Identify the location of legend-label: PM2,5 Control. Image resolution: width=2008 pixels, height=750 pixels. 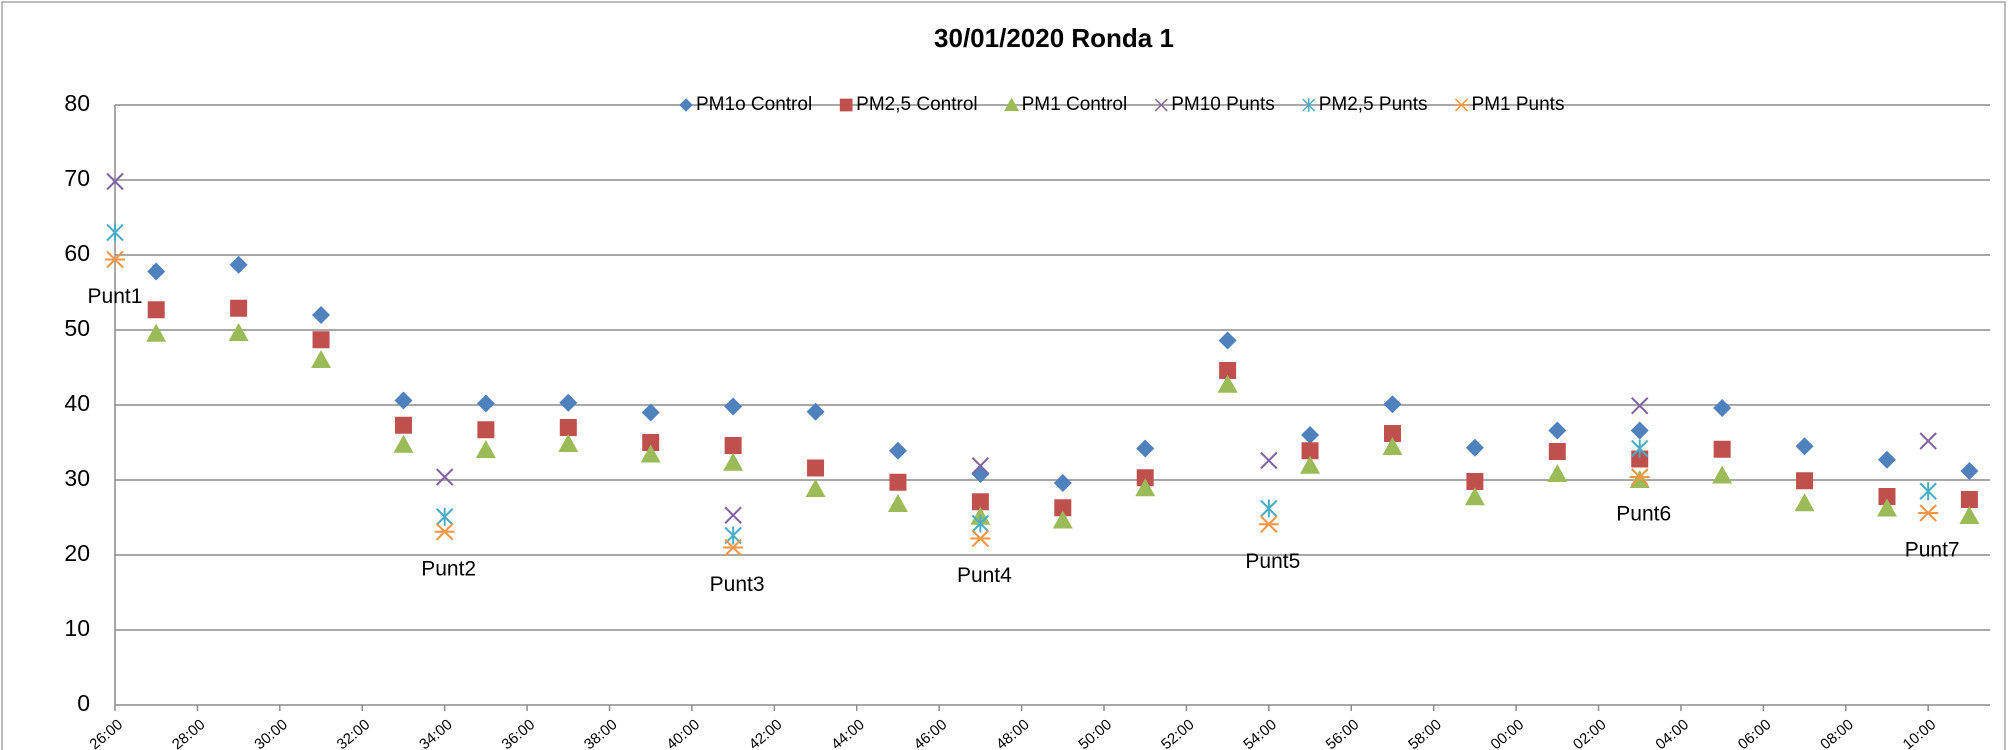
(916, 104).